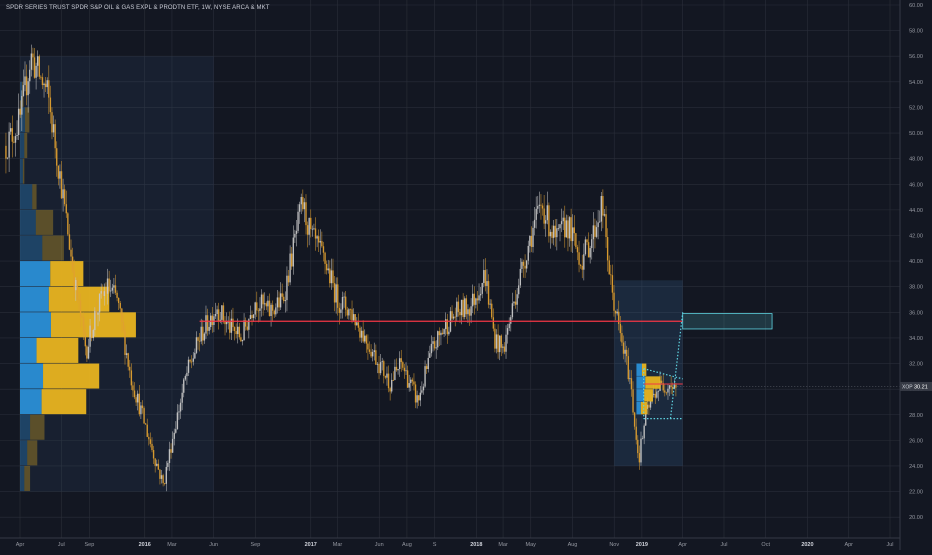  I want to click on x-tick-label: Oct, so click(765, 545).